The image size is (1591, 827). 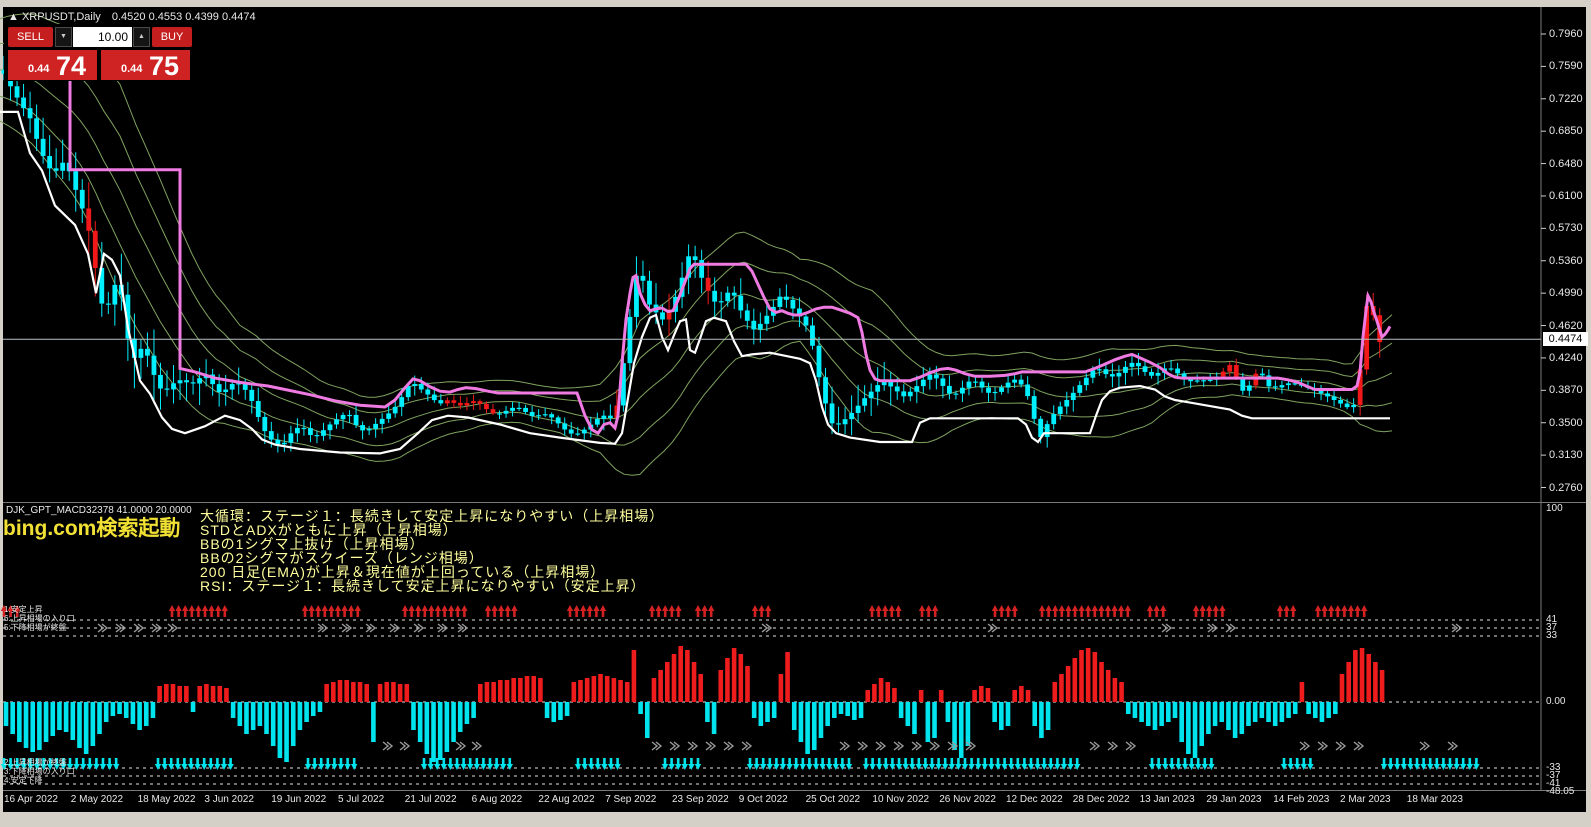 I want to click on price-tick: 0.4990, so click(x=1566, y=293).